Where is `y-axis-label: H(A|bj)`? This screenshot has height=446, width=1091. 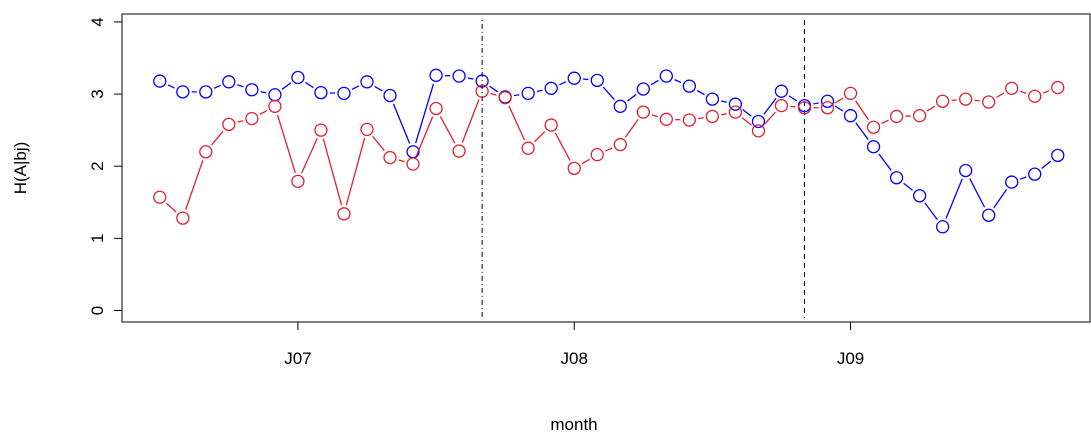 y-axis-label: H(A|bj) is located at coordinates (20, 168).